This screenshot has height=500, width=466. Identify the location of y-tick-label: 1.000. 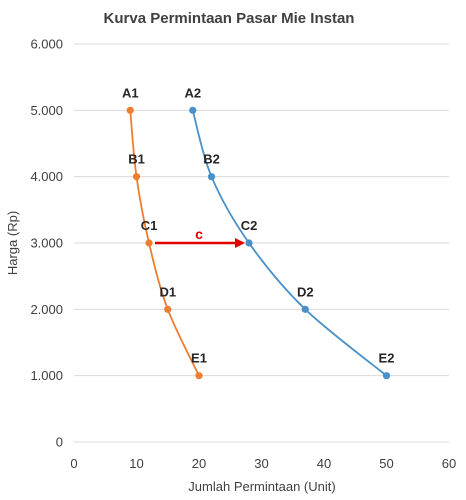
(46, 375).